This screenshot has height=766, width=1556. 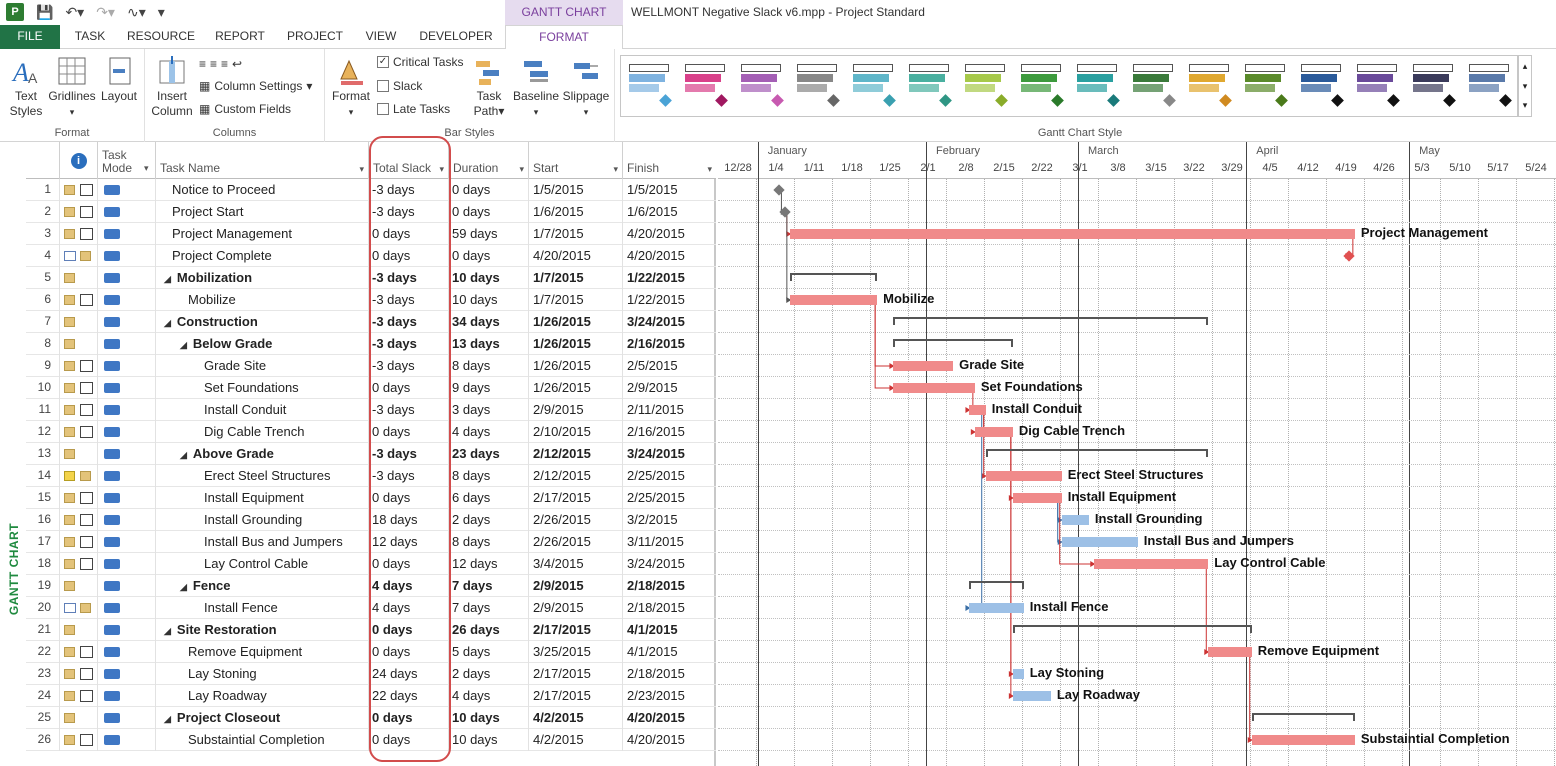 I want to click on gridlines-button: Gridlines ▾, so click(x=72, y=87).